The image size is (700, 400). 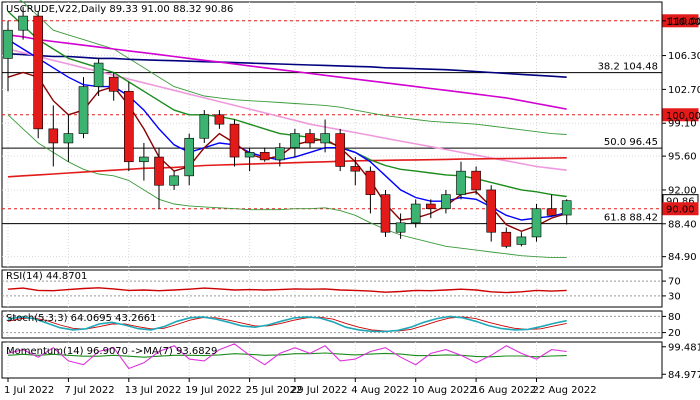 What do you see at coordinates (89, 390) in the screenshot?
I see `x-tick-label-1: 7 Jul 2022` at bounding box center [89, 390].